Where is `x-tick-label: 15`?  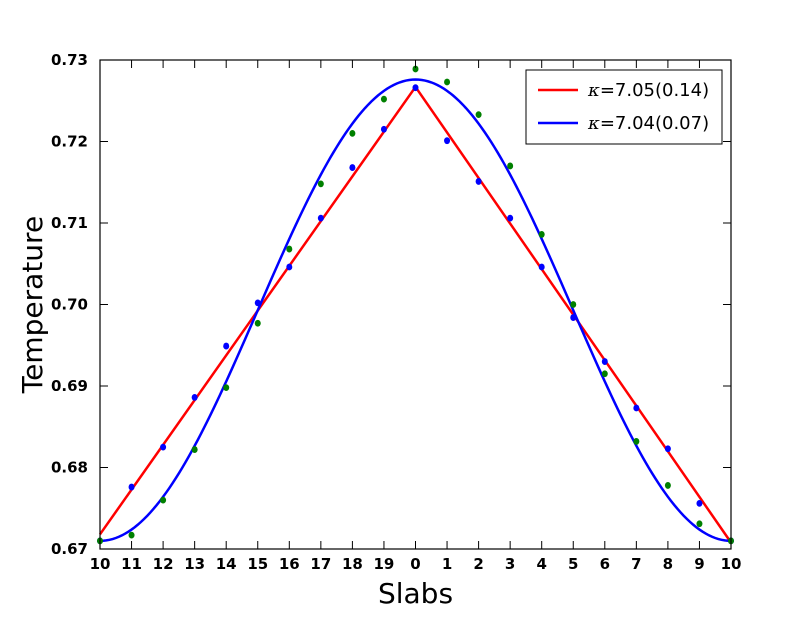 x-tick-label: 15 is located at coordinates (257, 564).